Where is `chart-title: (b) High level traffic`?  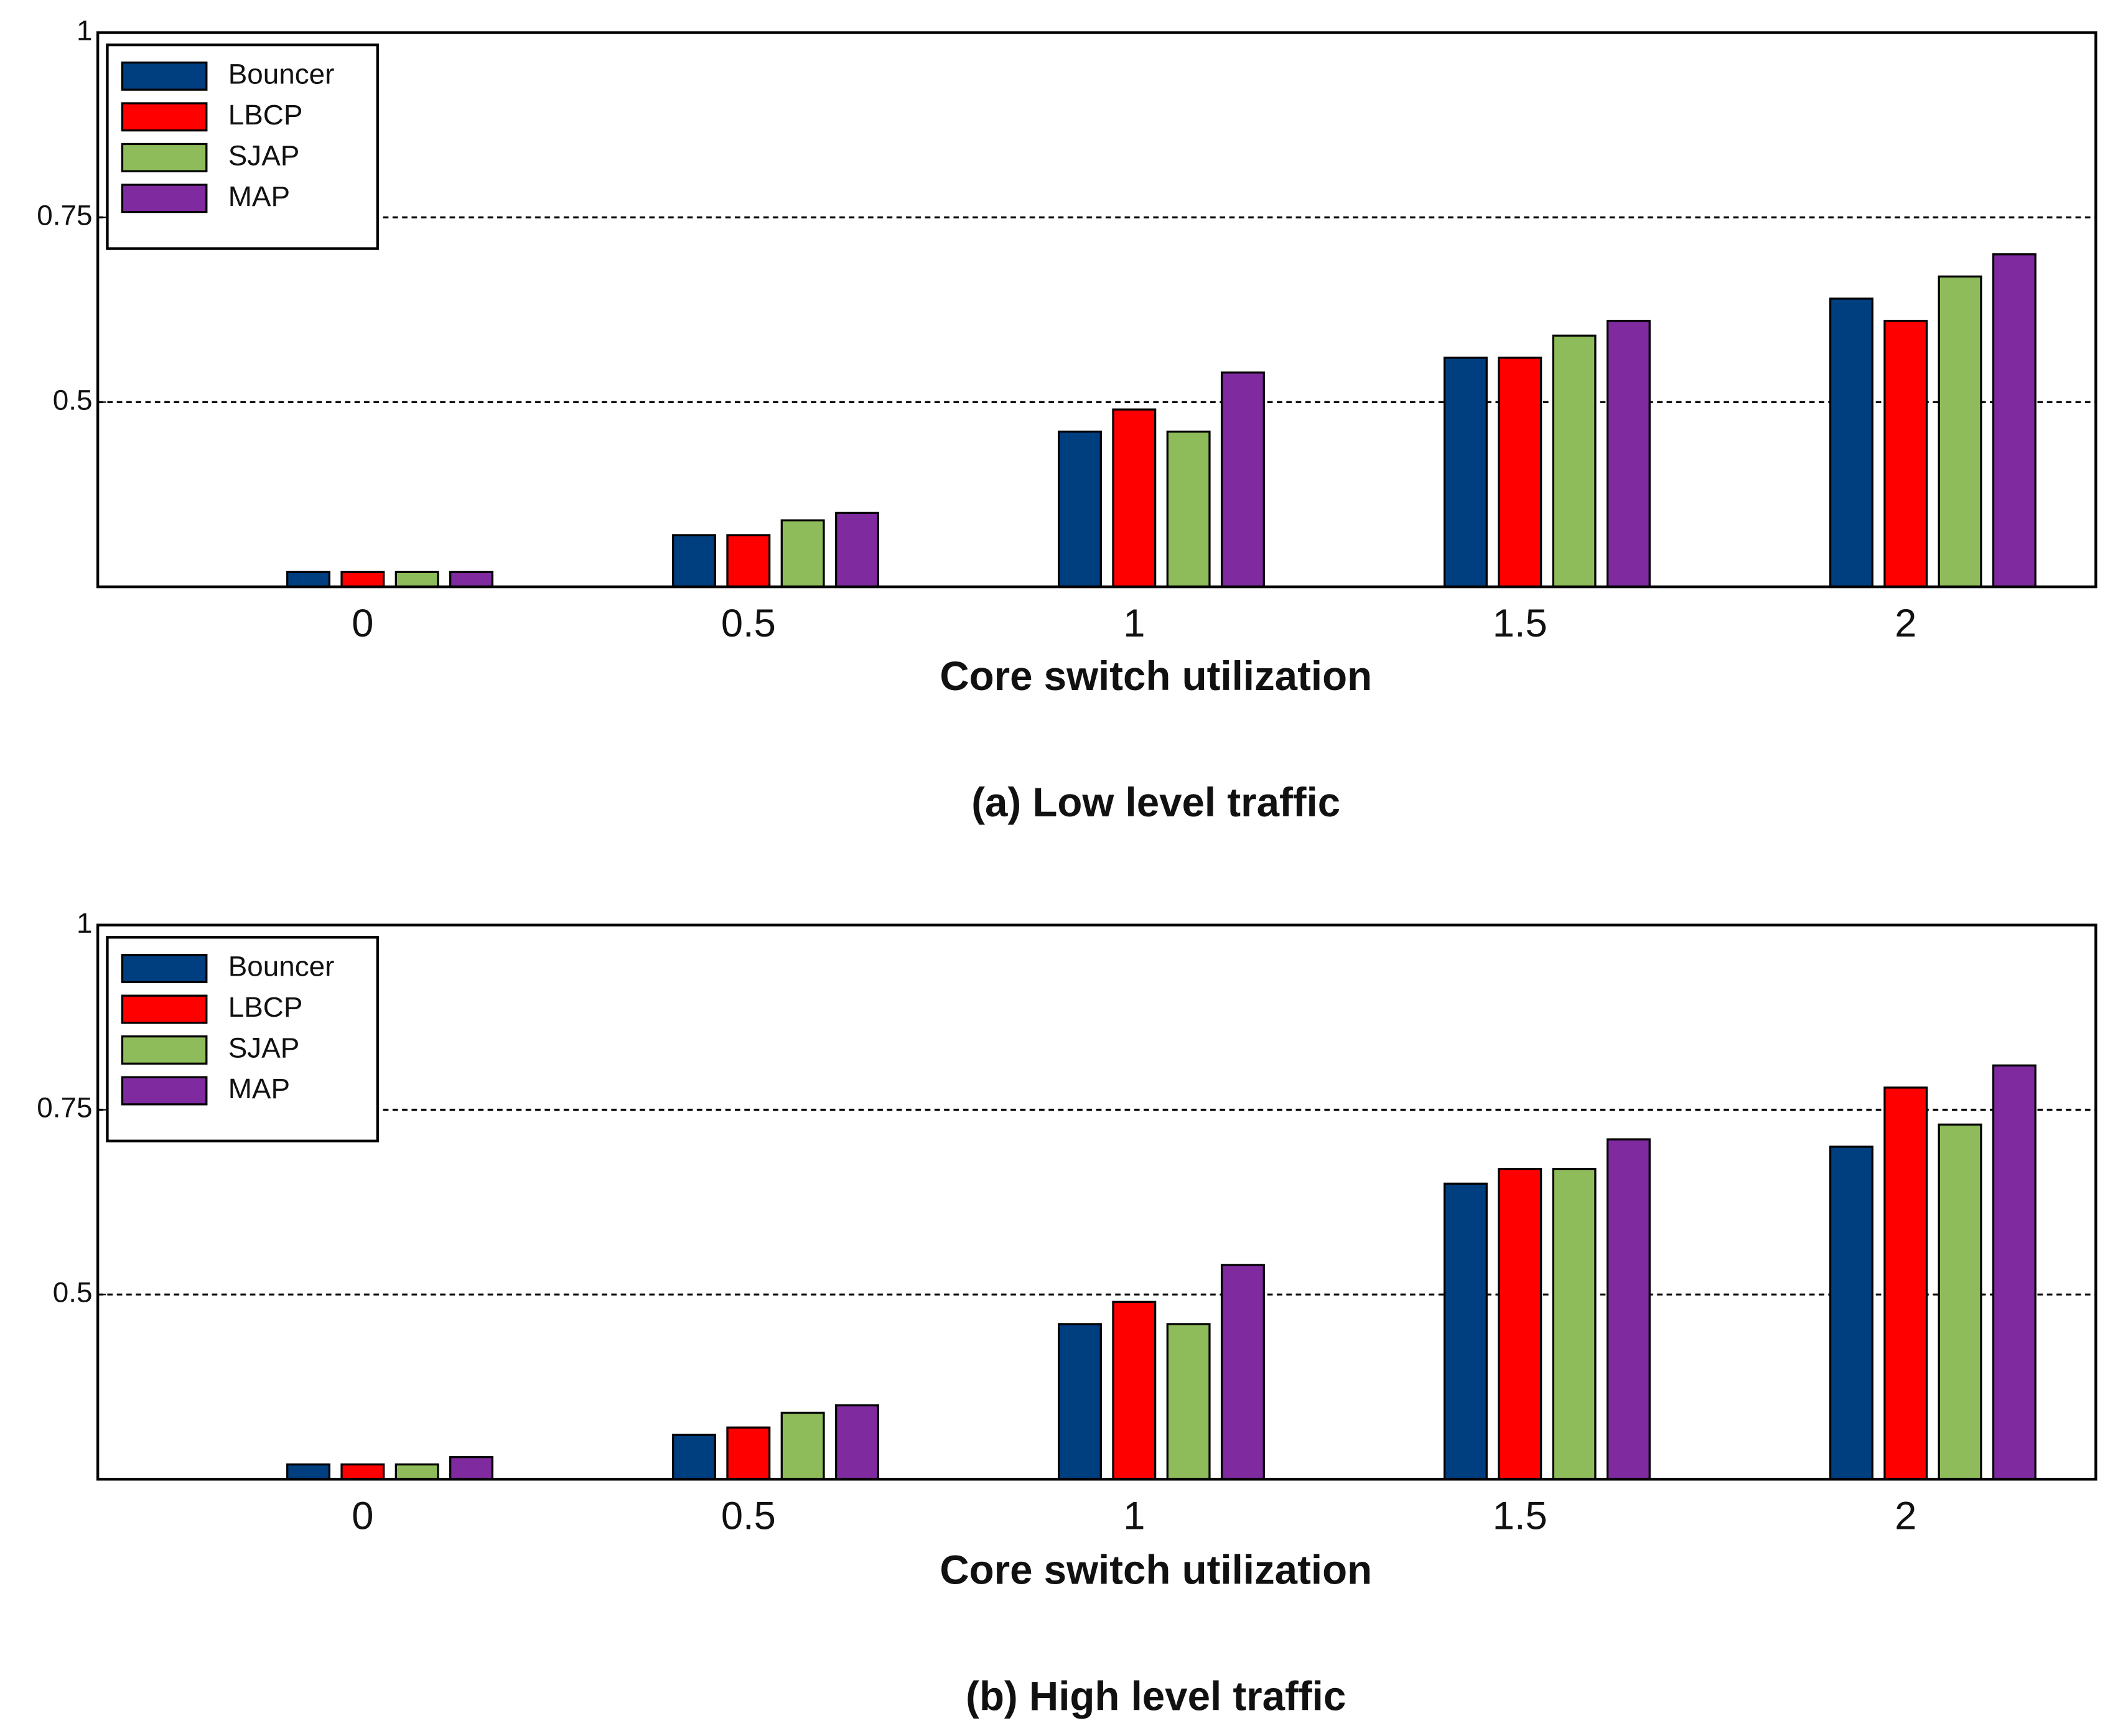 chart-title: (b) High level traffic is located at coordinates (1156, 1696).